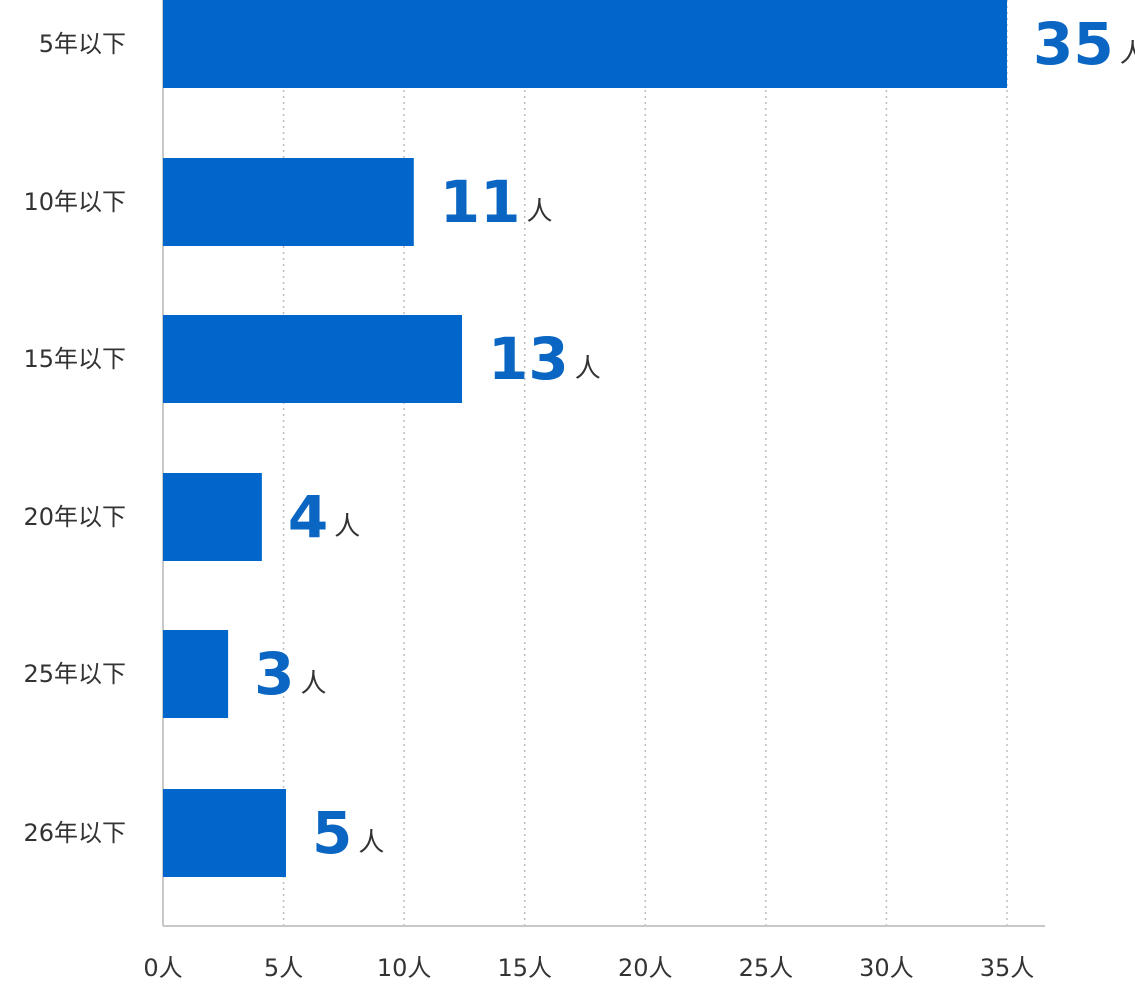 The width and height of the screenshot is (1135, 986). What do you see at coordinates (404, 968) in the screenshot?
I see `x-tick-label: 10人` at bounding box center [404, 968].